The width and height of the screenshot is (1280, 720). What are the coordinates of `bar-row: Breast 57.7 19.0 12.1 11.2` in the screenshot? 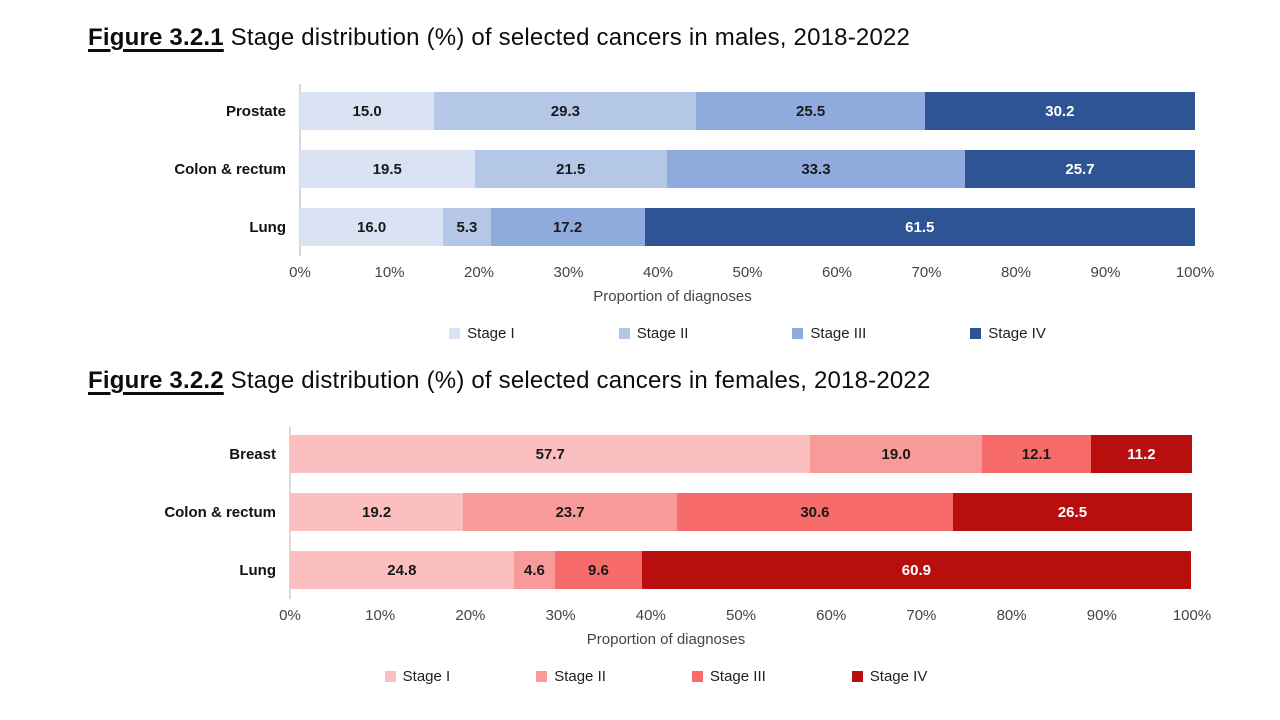 It's located at (596, 454).